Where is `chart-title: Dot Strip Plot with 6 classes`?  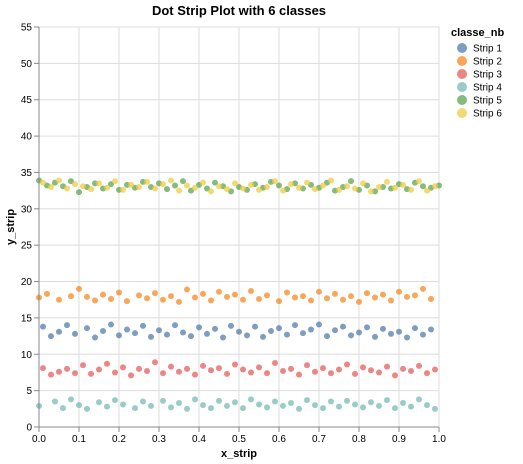 chart-title: Dot Strip Plot with 6 classes is located at coordinates (239, 10).